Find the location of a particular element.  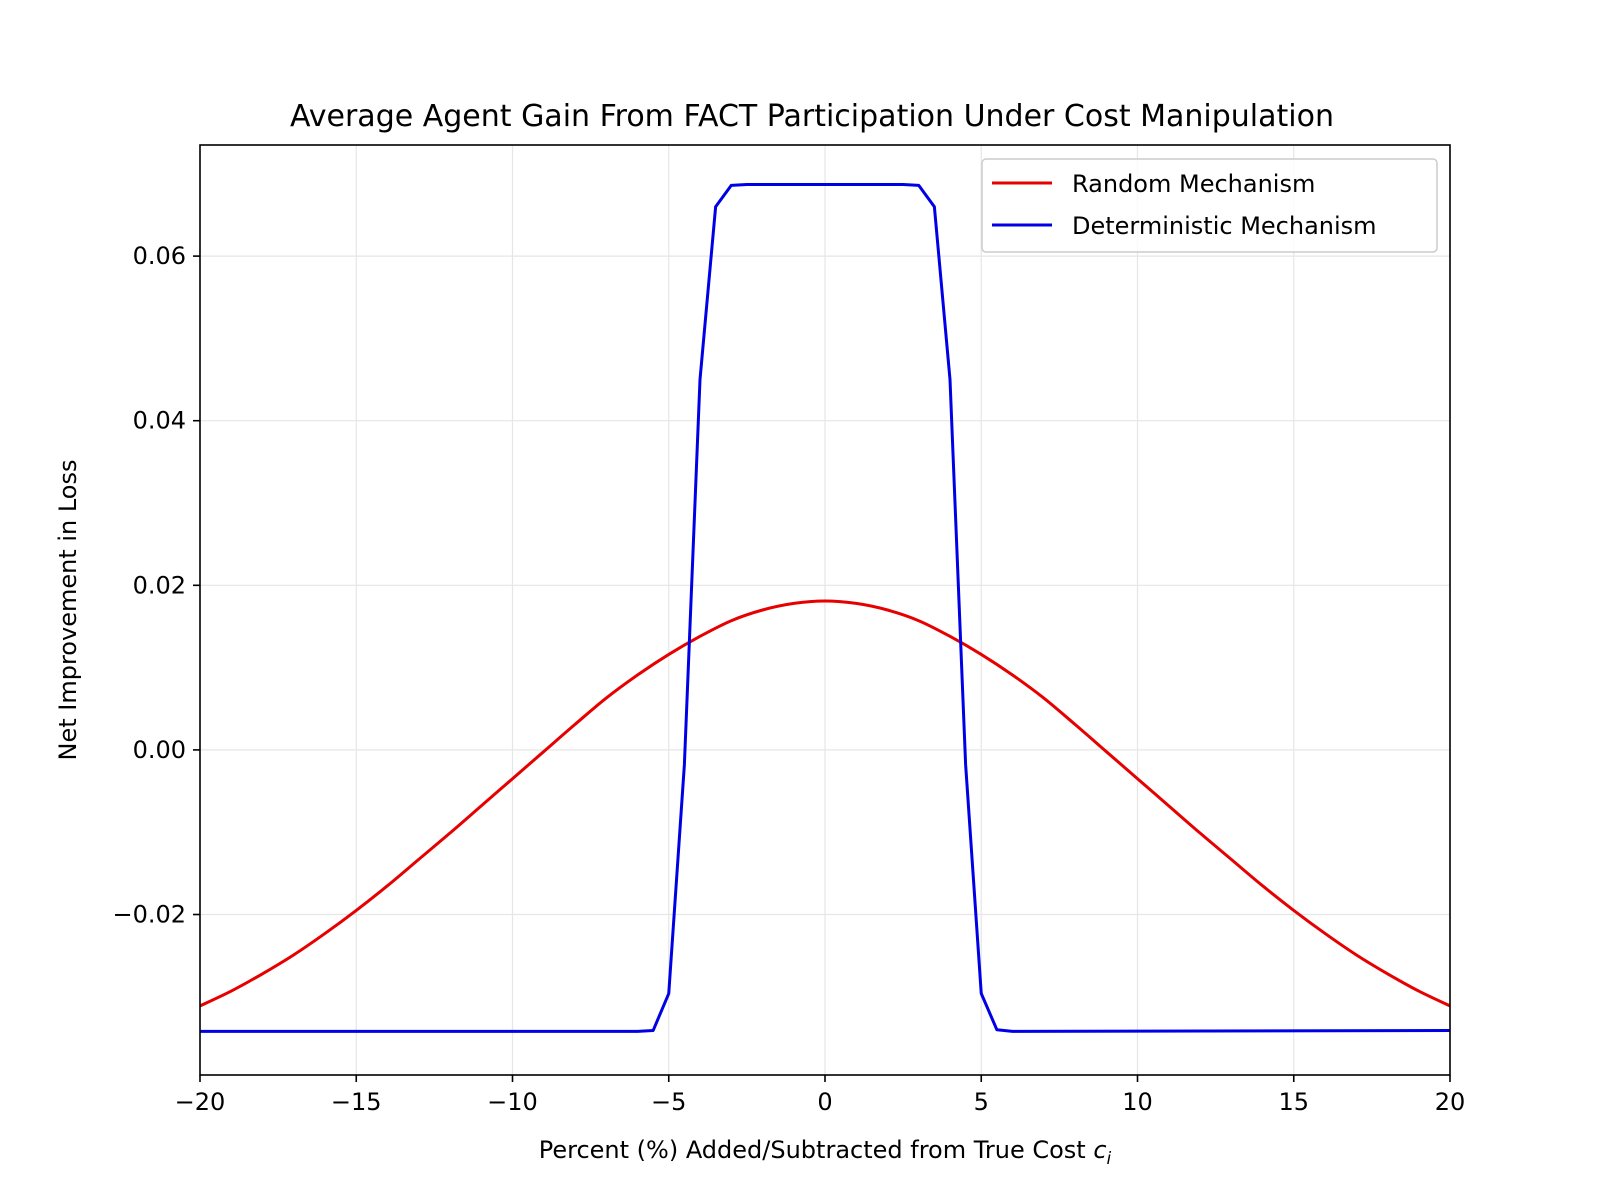

x-axis-label-var: c is located at coordinates (1099, 1150).